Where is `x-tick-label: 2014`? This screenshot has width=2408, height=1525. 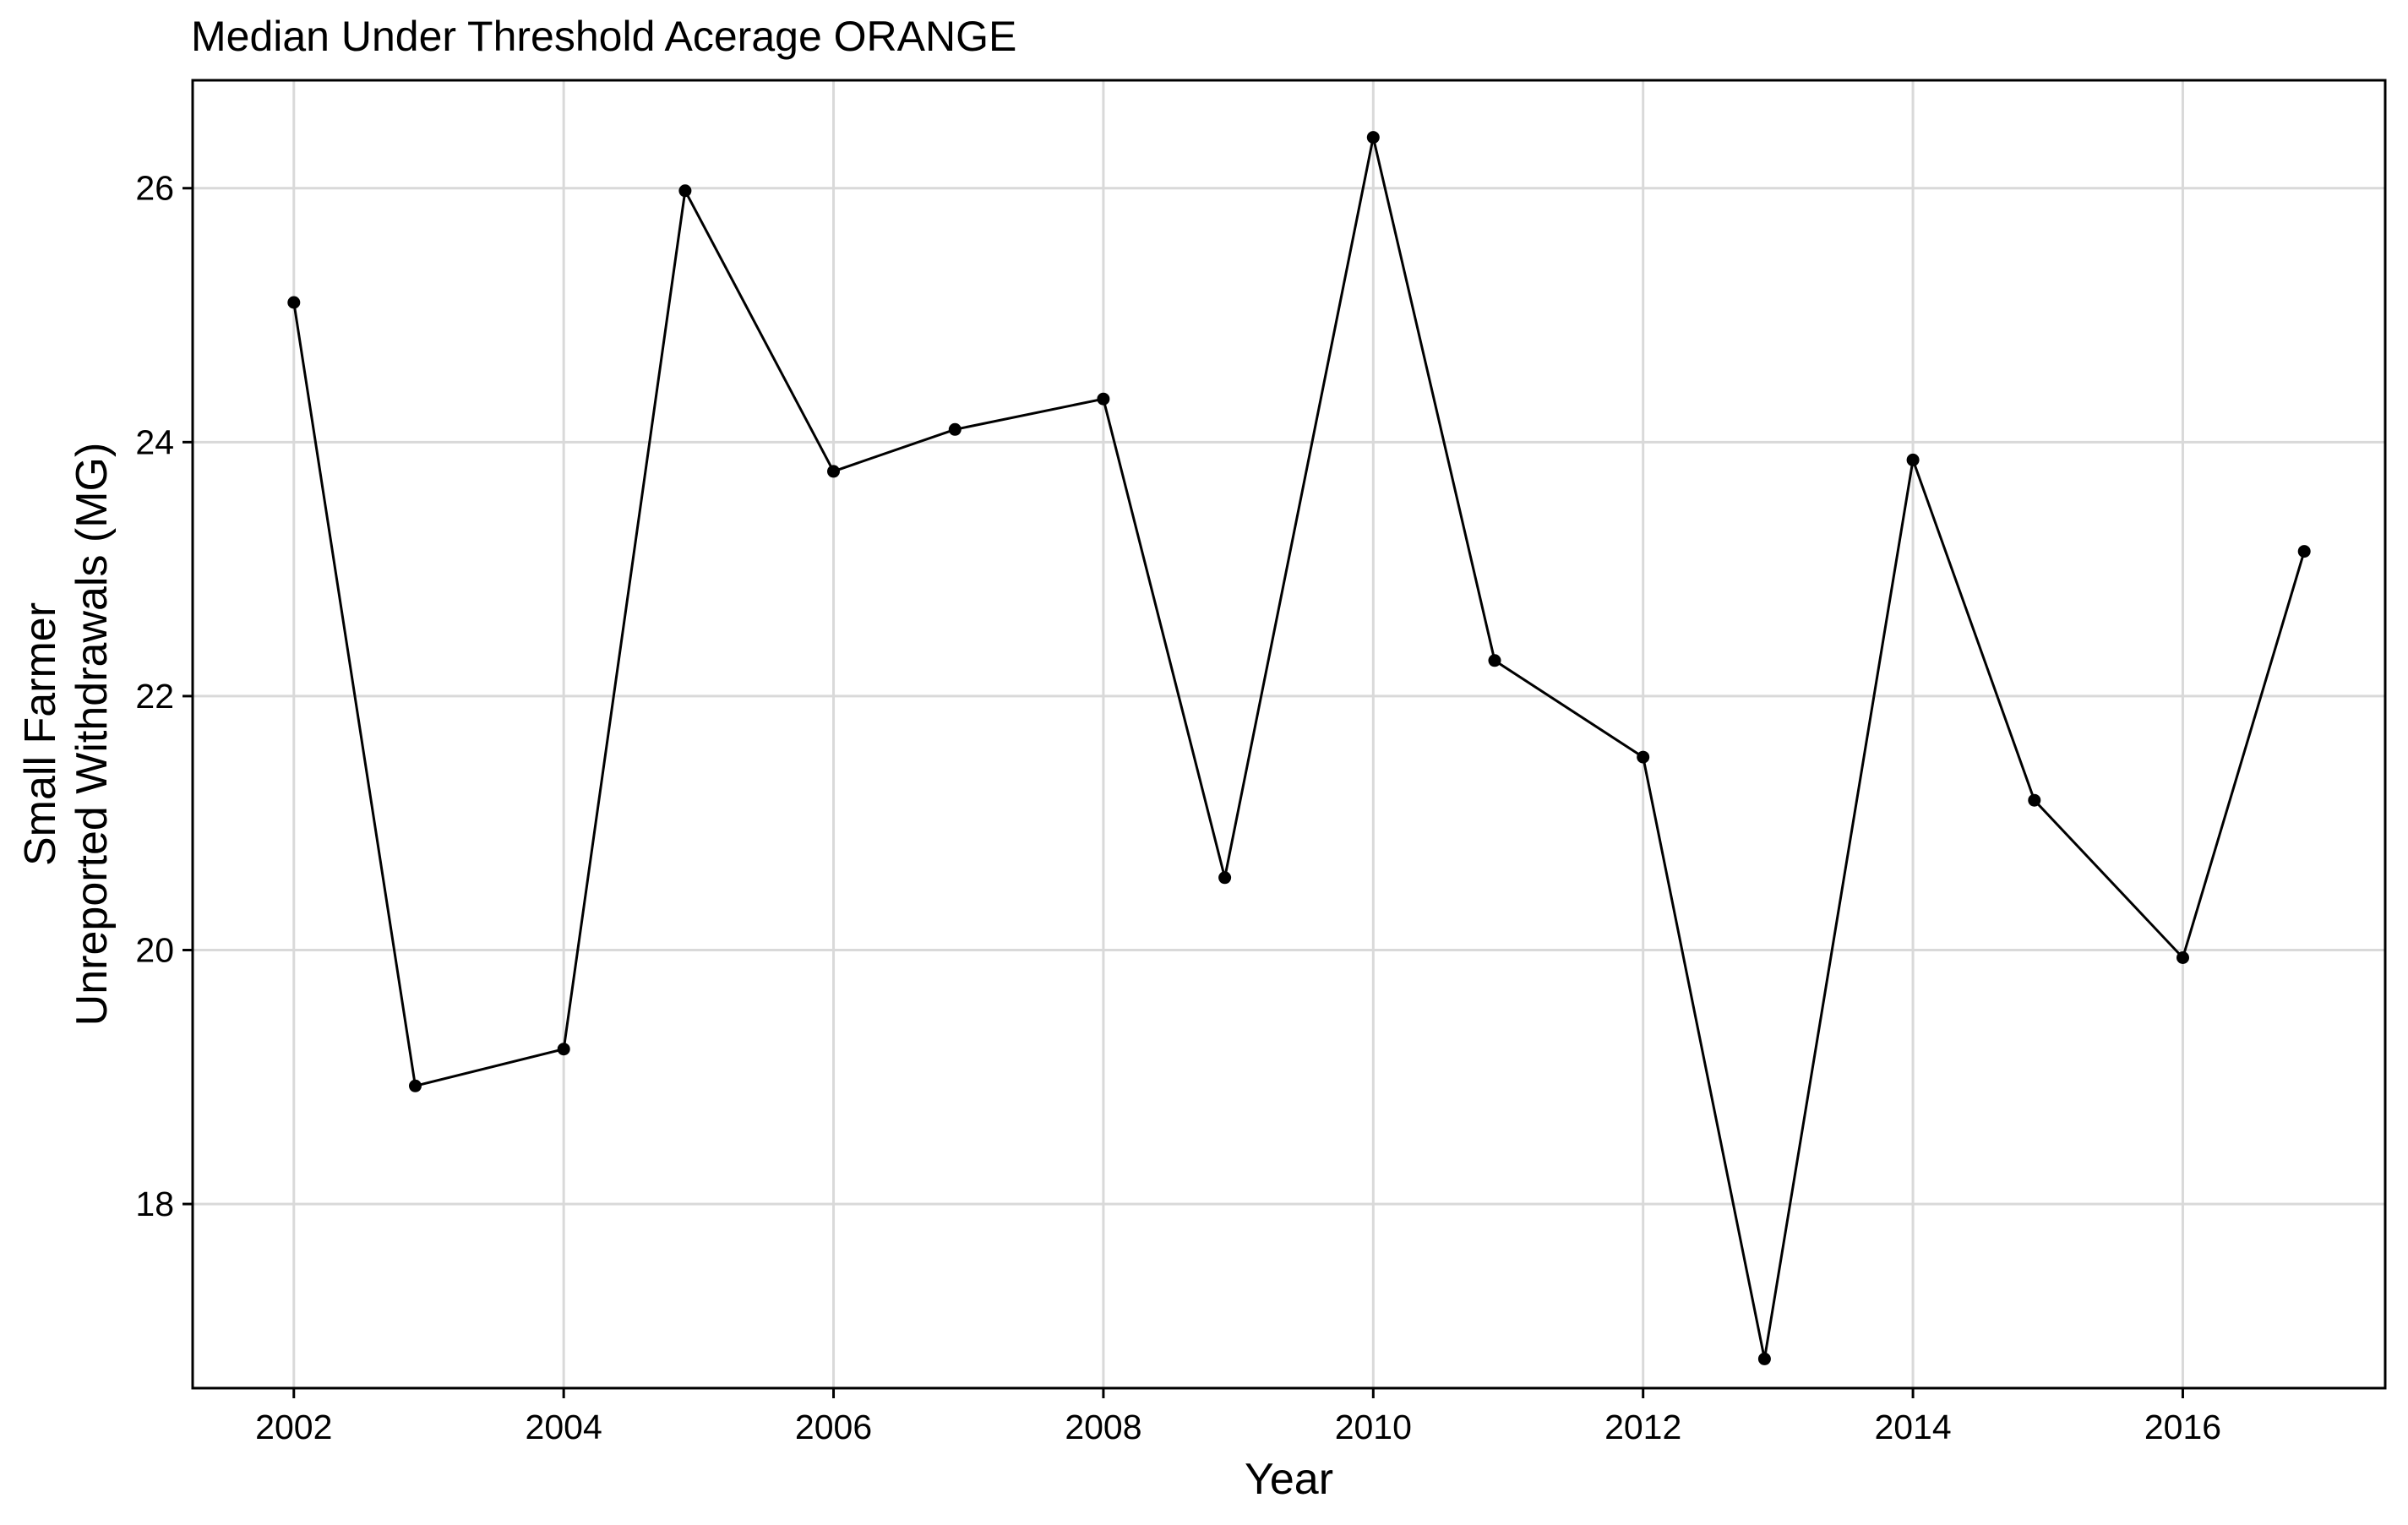 x-tick-label: 2014 is located at coordinates (1912, 1427).